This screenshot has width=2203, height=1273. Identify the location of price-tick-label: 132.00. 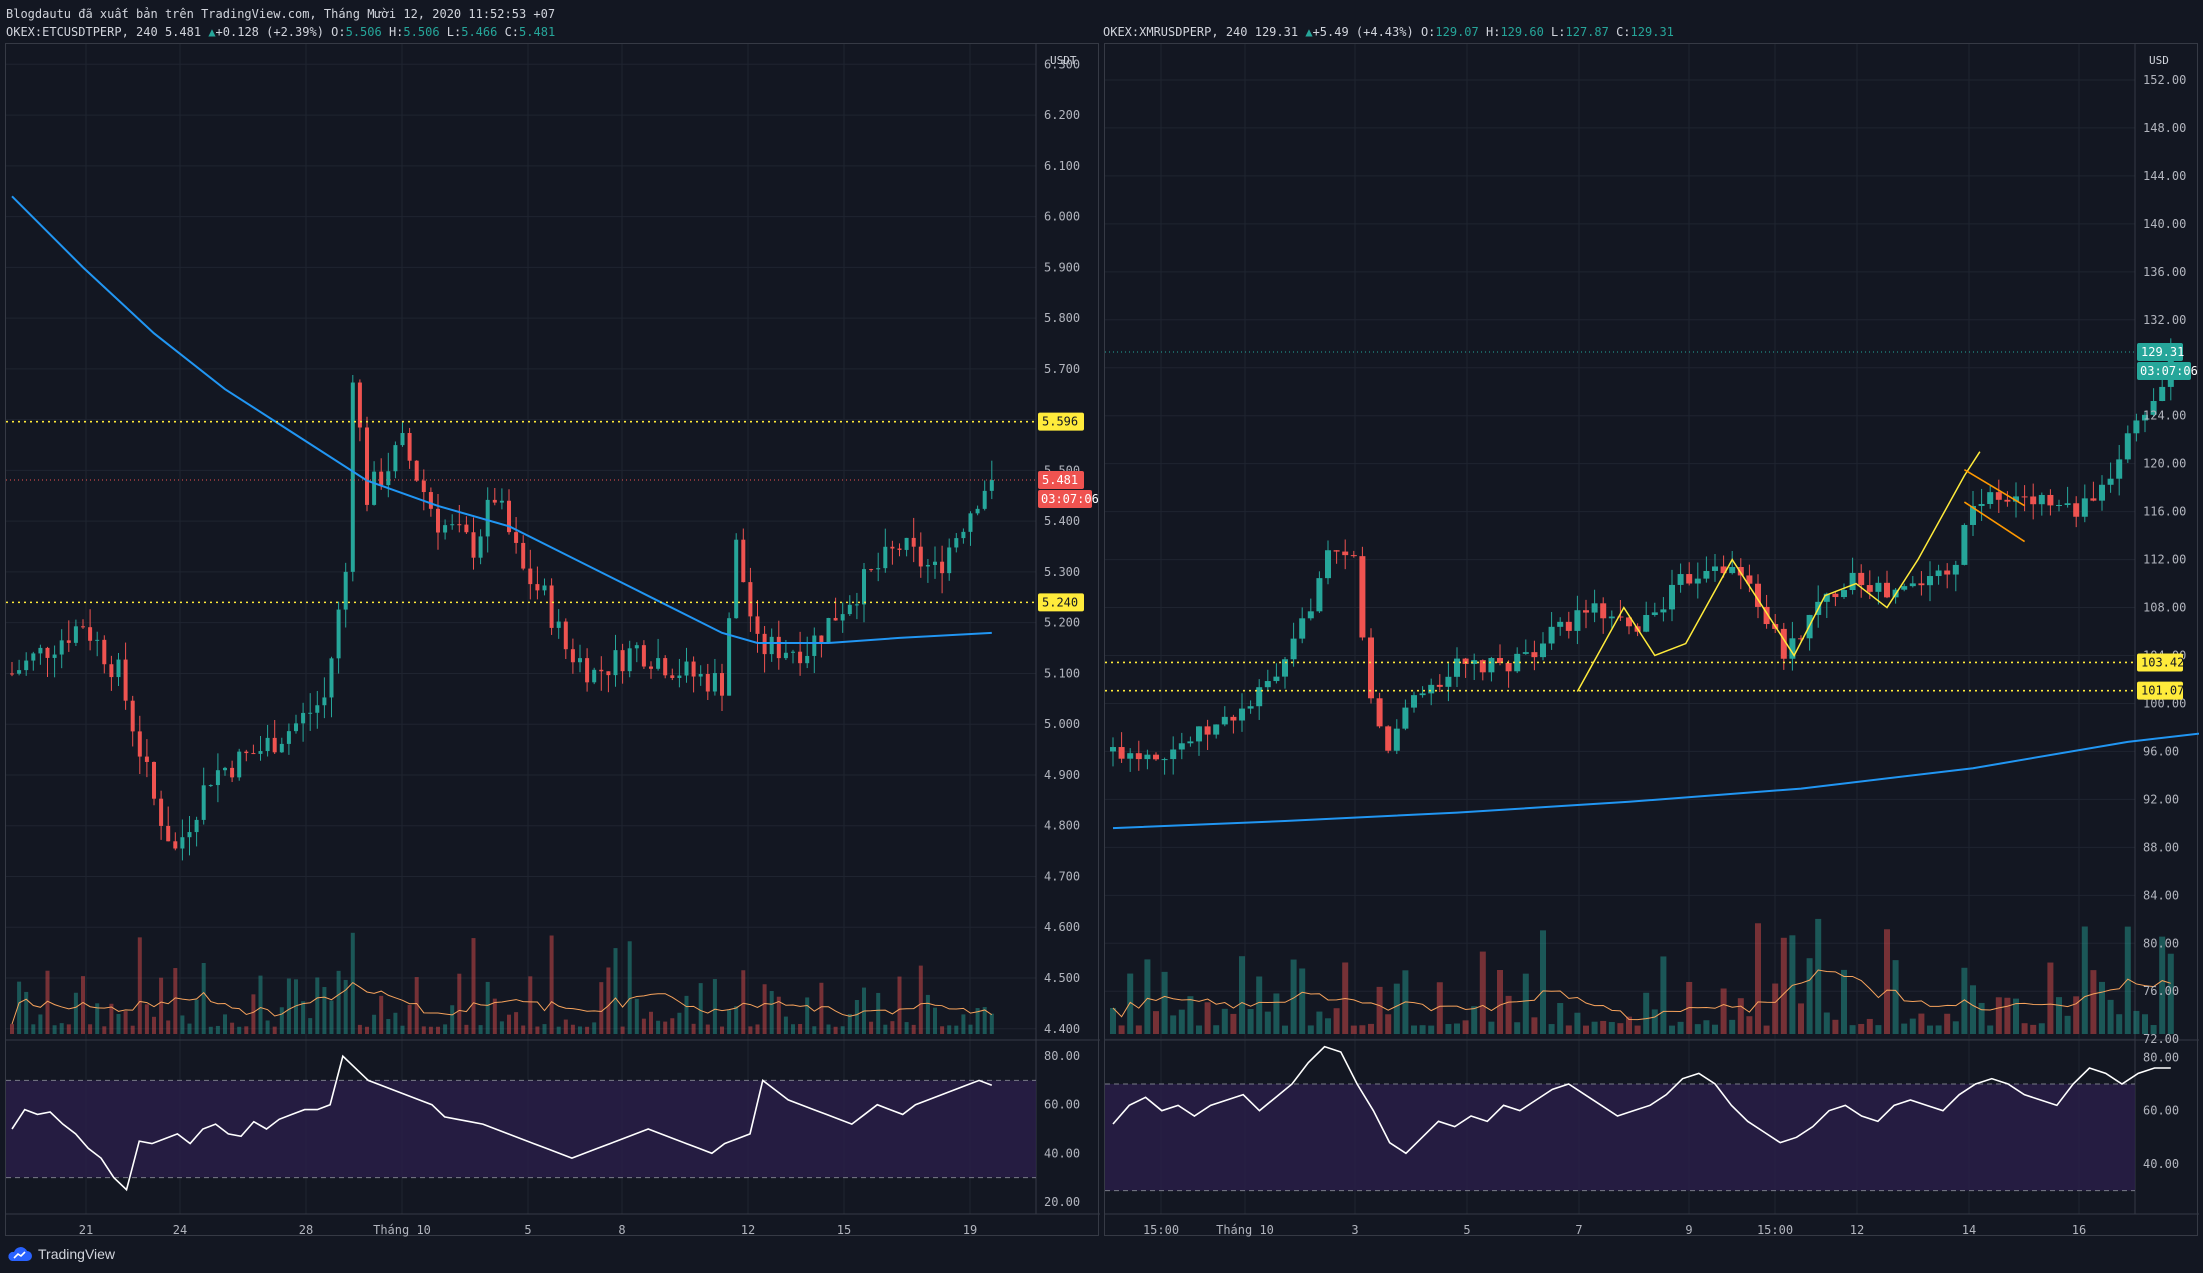
(2164, 320).